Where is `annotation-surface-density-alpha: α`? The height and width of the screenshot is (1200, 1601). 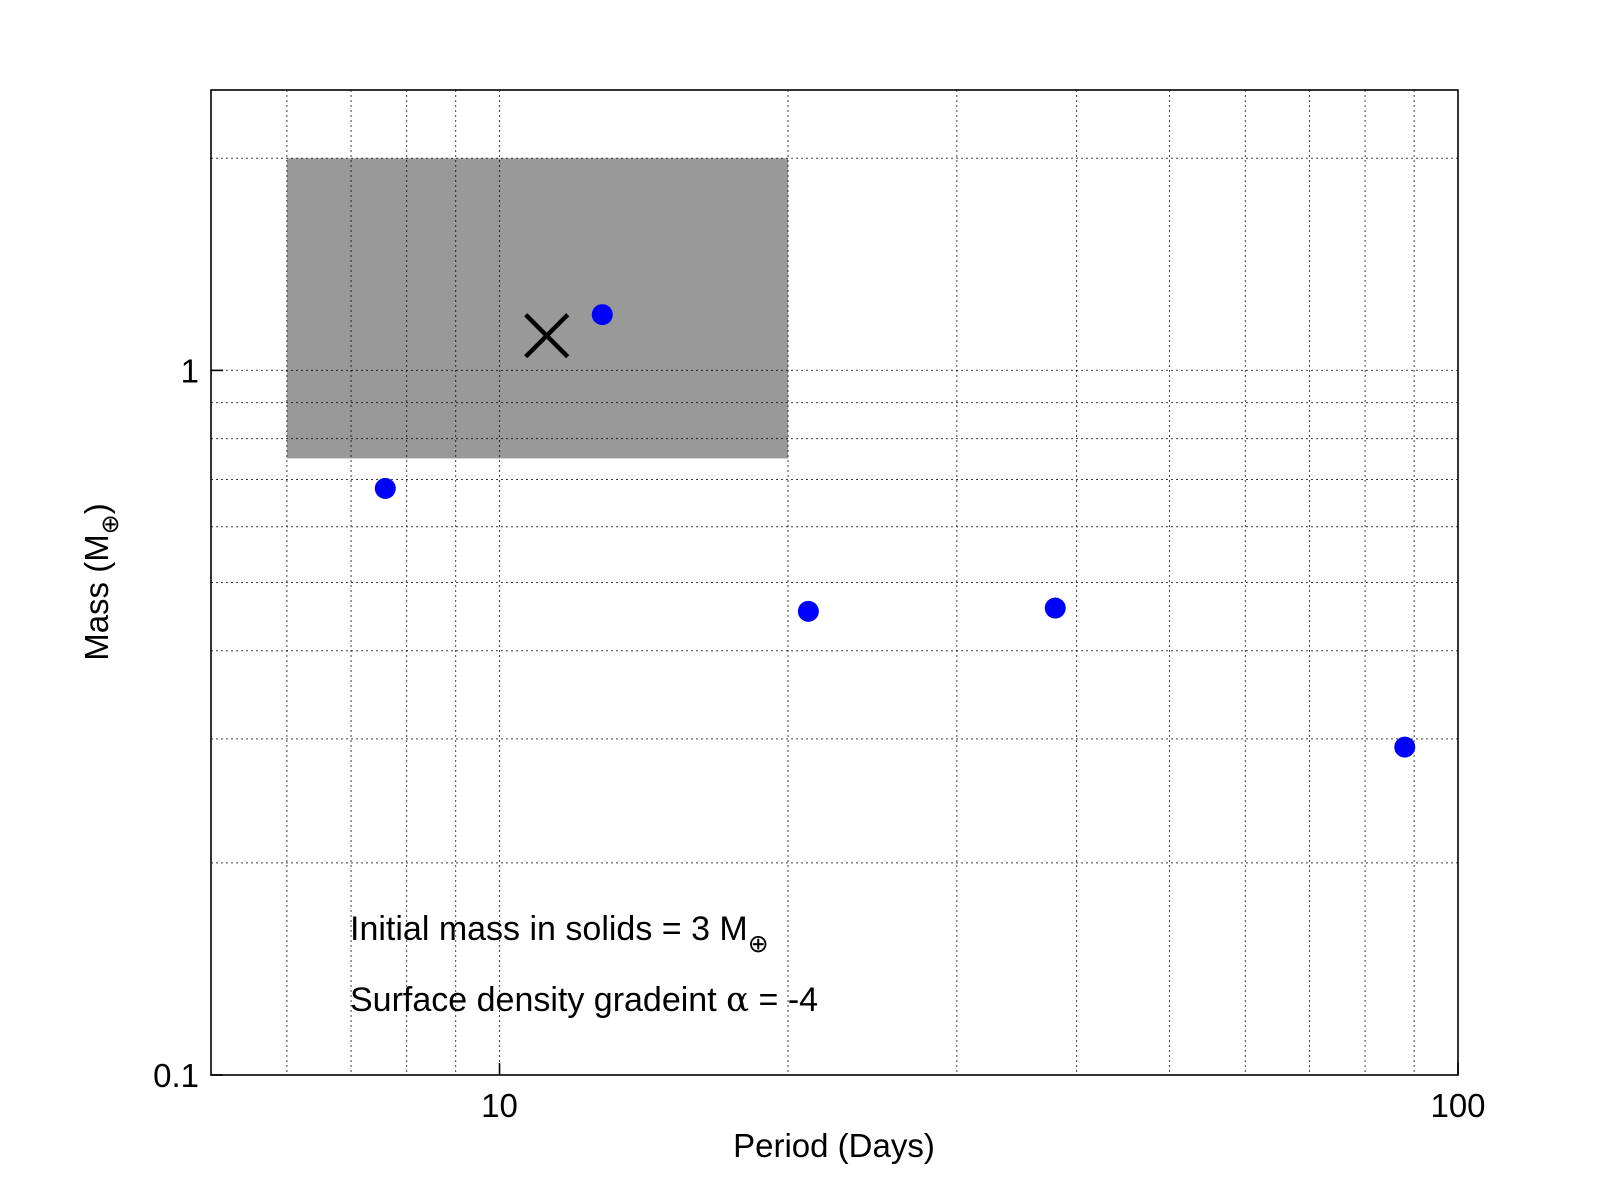
annotation-surface-density-alpha: α is located at coordinates (737, 1000).